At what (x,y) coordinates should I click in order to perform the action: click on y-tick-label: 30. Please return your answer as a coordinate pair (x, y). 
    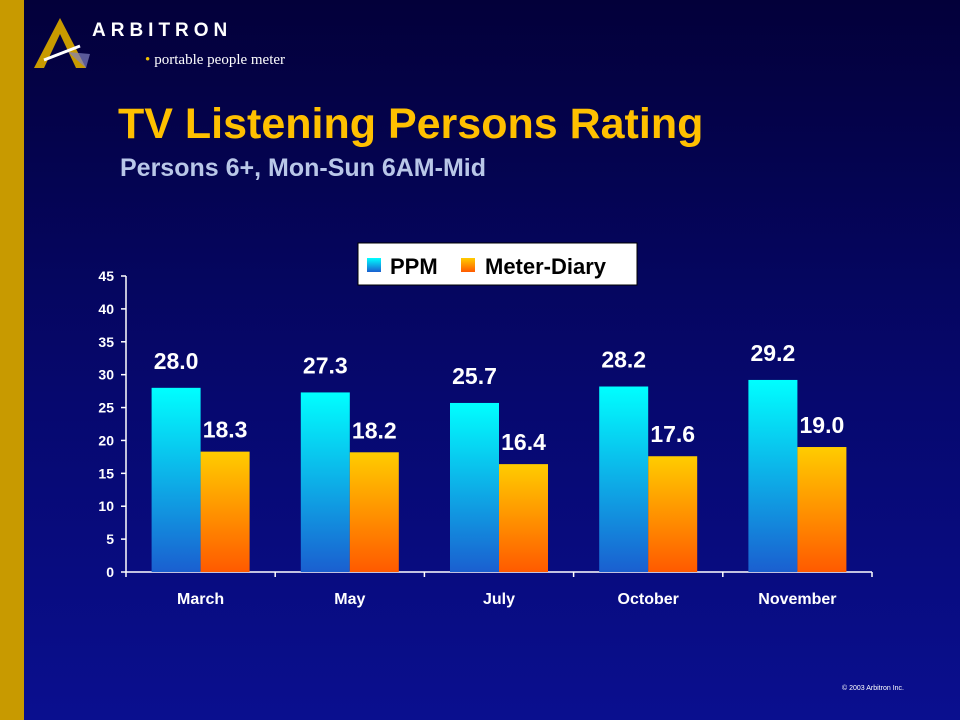
    Looking at the image, I should click on (106, 375).